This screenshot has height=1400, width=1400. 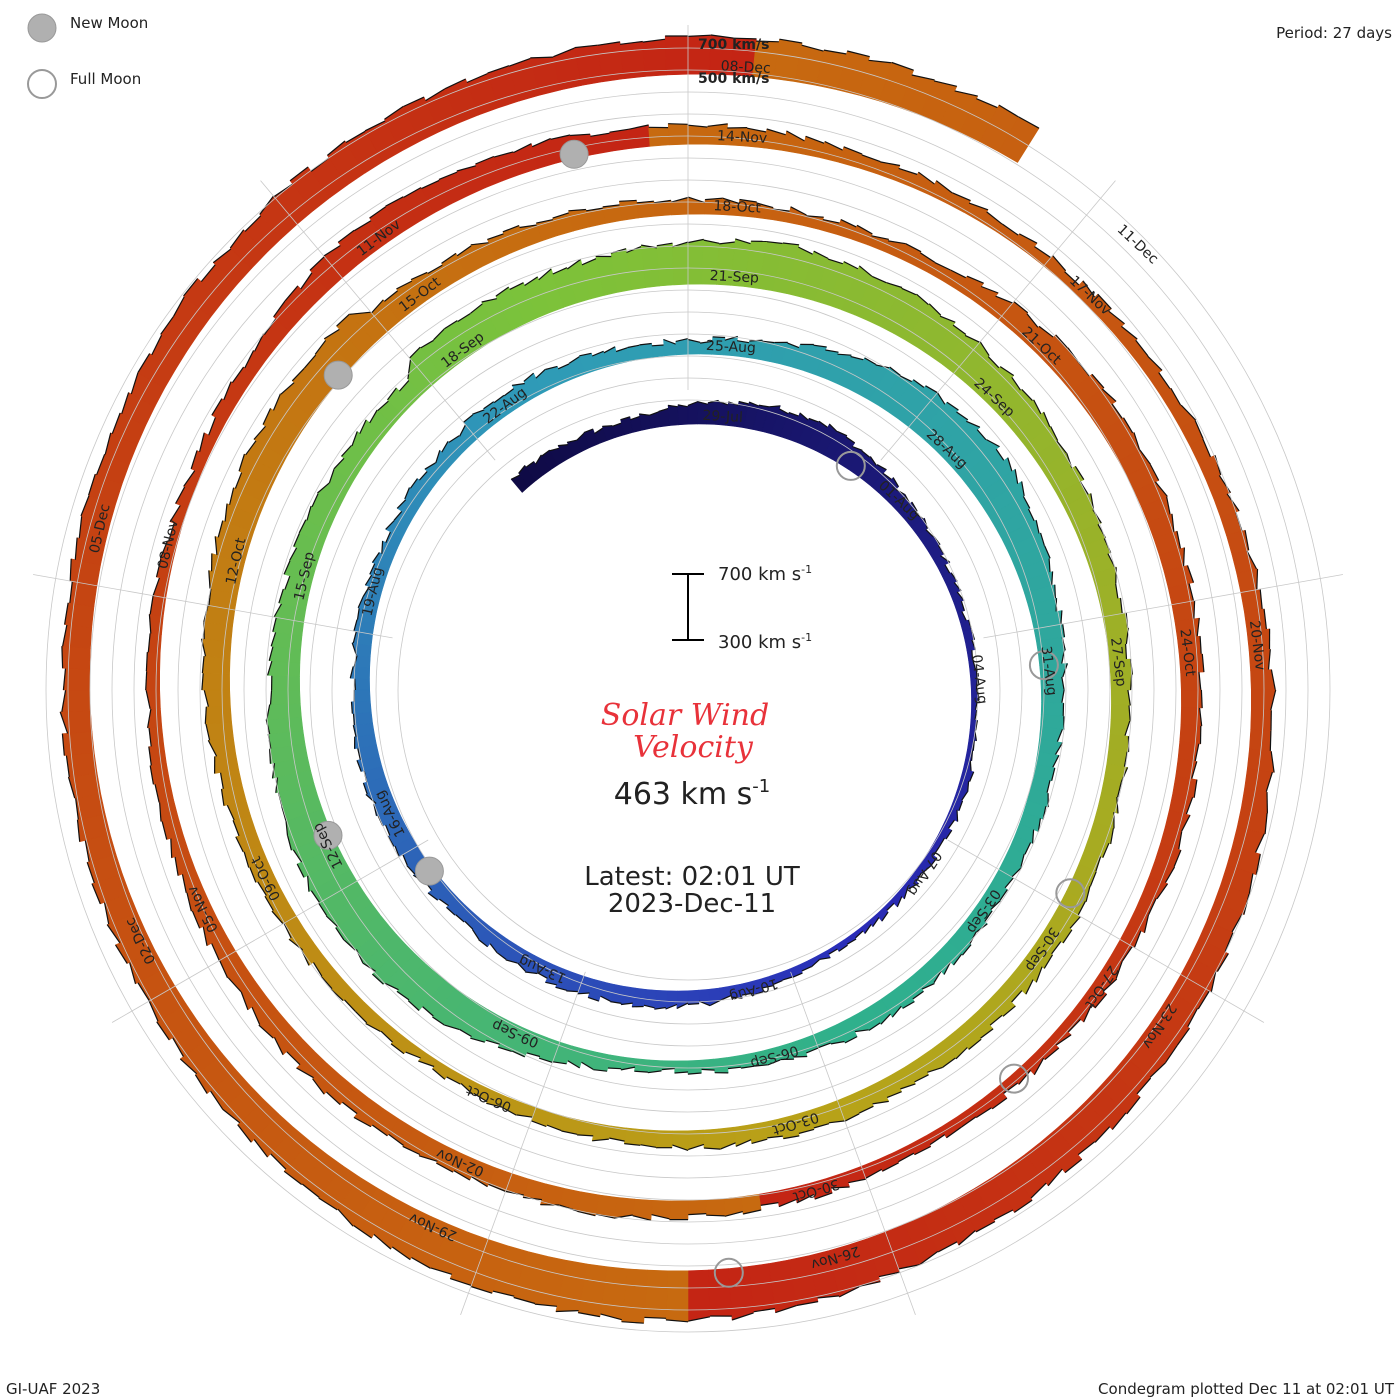 What do you see at coordinates (105, 79) in the screenshot?
I see `full-moon-legend-label: Full Moon` at bounding box center [105, 79].